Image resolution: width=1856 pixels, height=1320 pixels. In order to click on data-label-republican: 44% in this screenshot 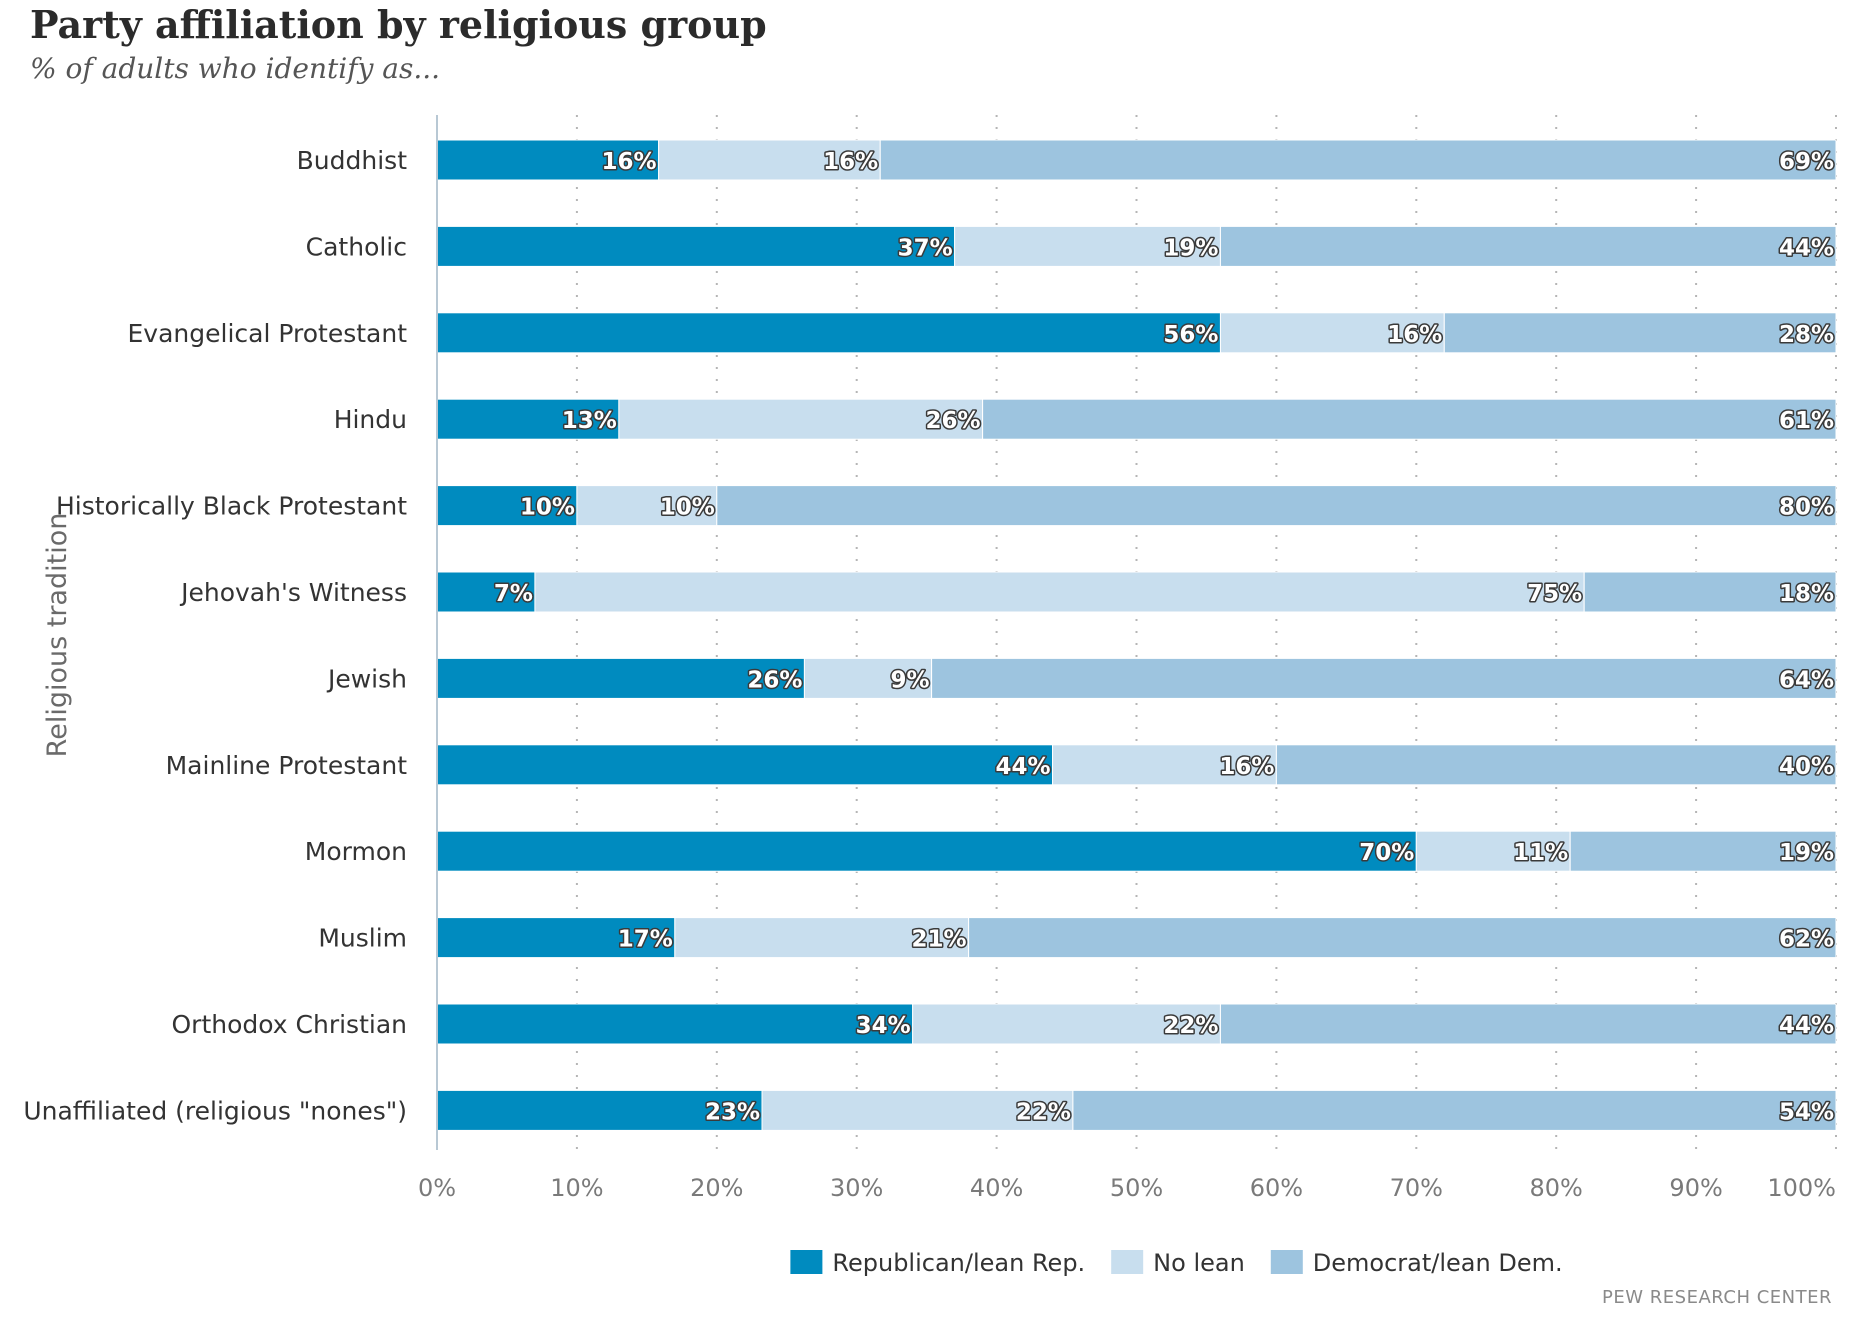, I will do `click(1022, 767)`.